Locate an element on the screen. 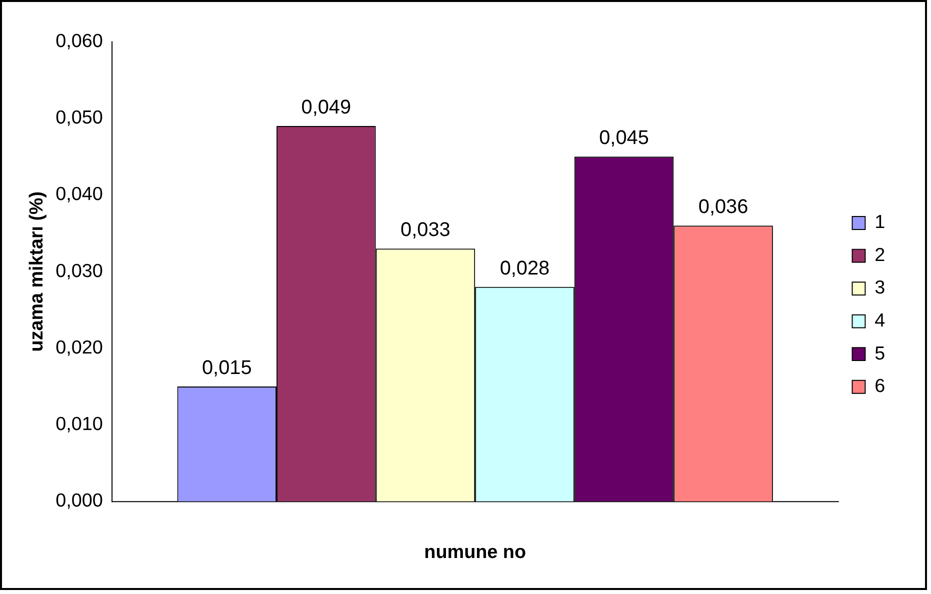 This screenshot has width=931, height=594. x-axis-title: numune no is located at coordinates (475, 553).